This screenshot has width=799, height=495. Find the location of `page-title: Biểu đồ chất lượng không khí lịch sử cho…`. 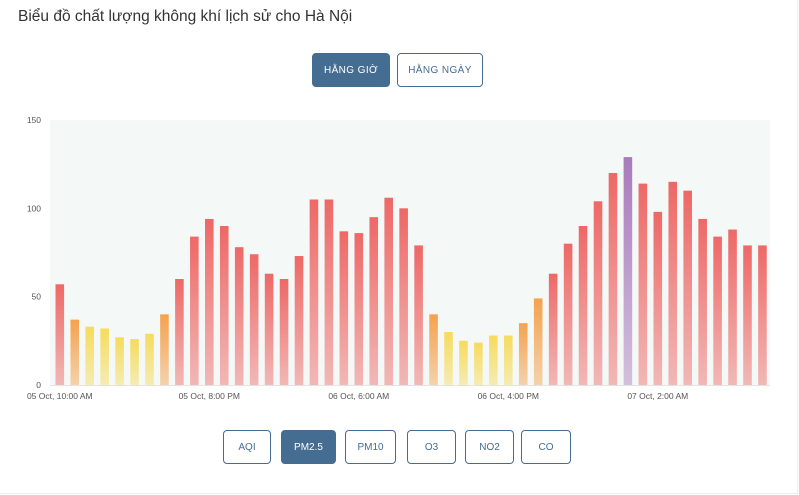

page-title: Biểu đồ chất lượng không khí lịch sử cho… is located at coordinates (185, 16).